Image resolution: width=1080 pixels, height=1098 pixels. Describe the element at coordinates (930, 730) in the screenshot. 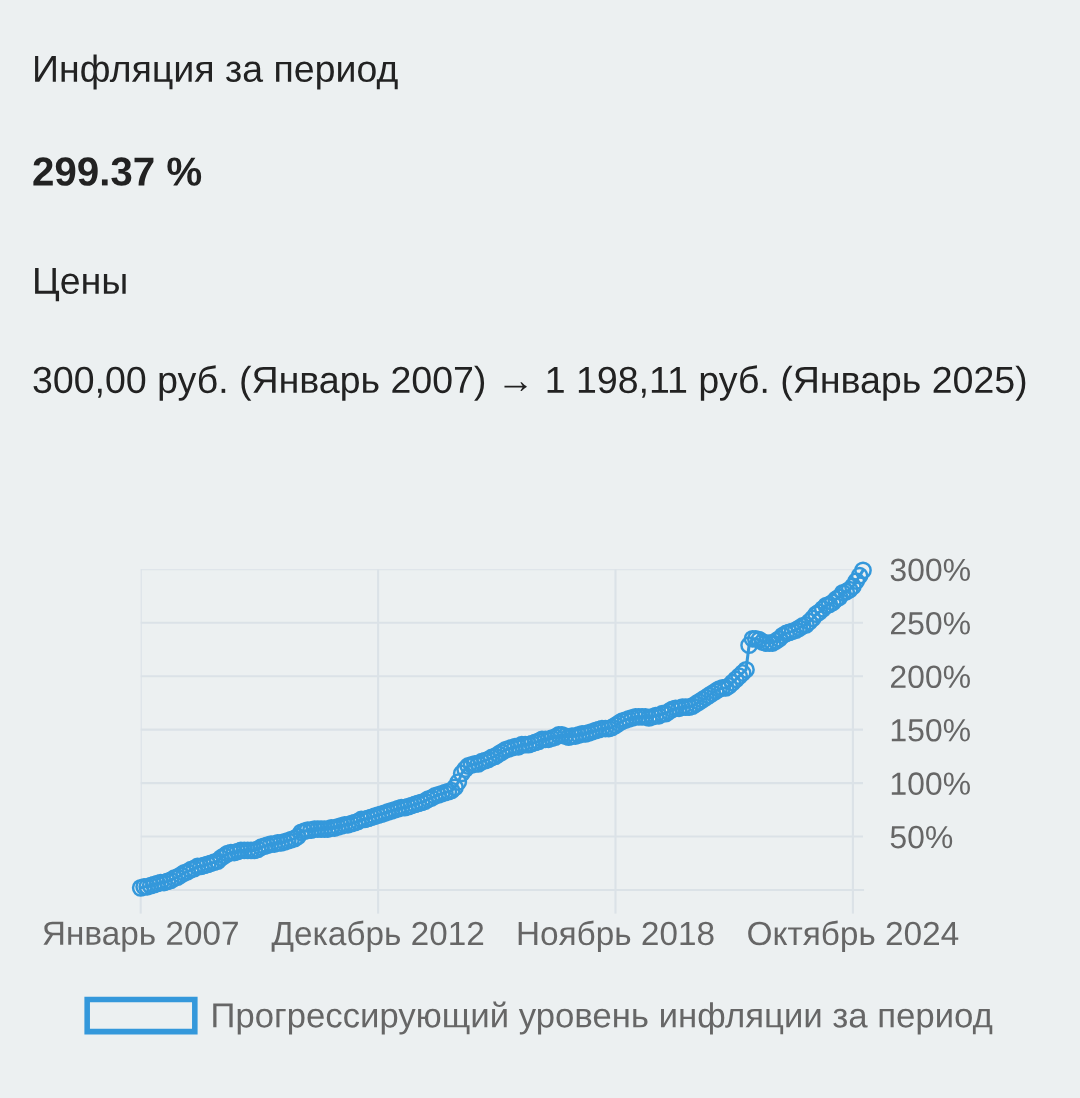

I see `y-tick-label: 150%` at that location.